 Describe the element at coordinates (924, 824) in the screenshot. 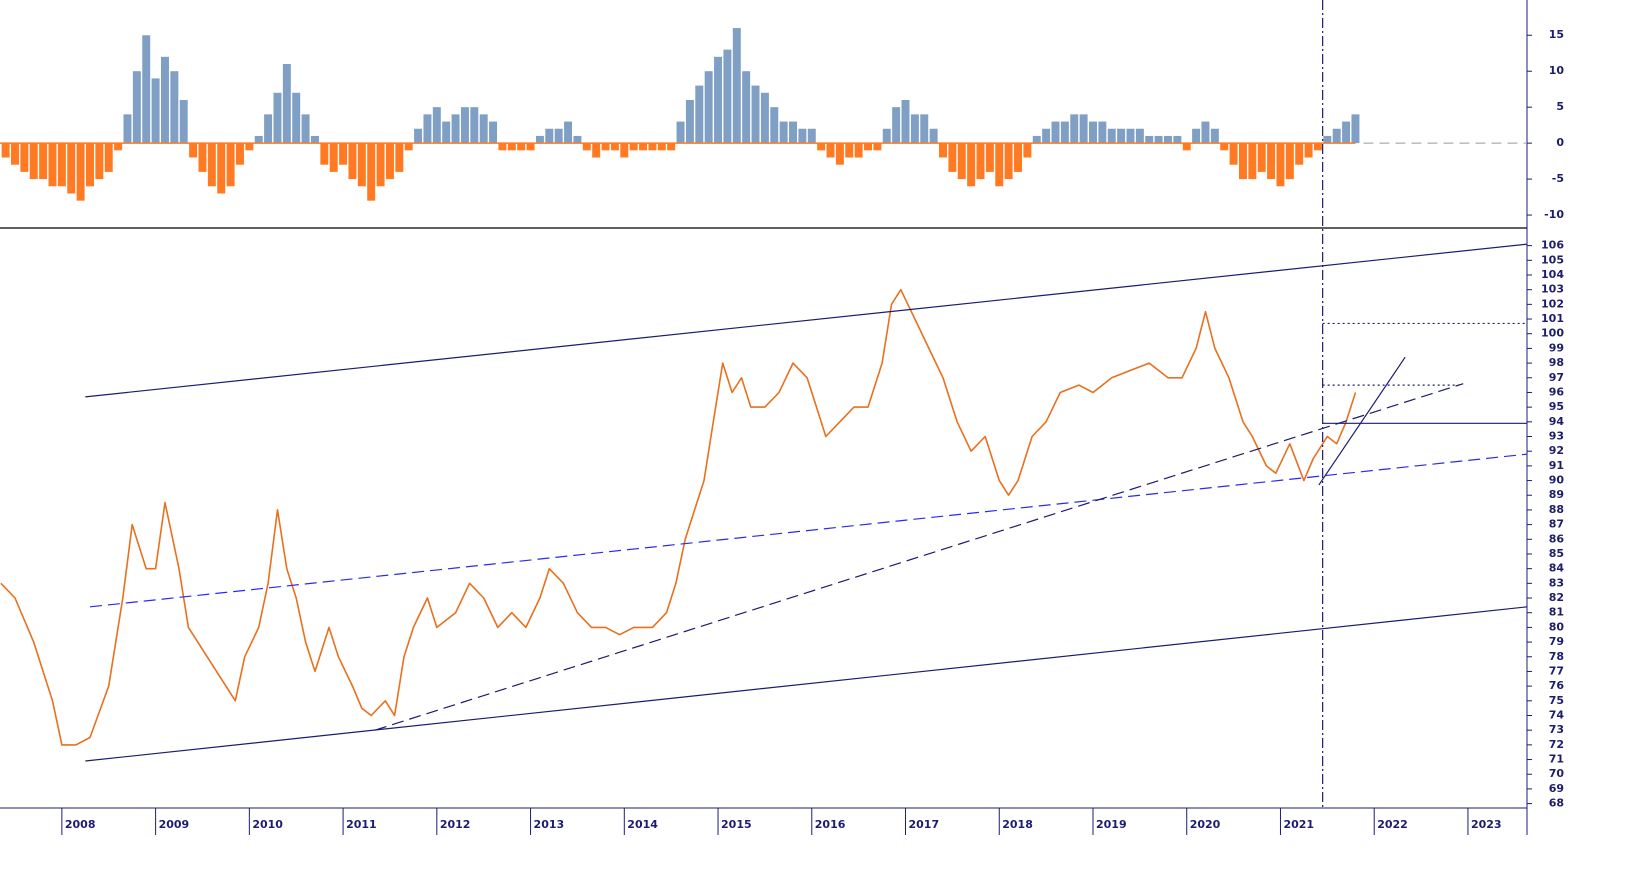

I see `x-tick-label: 2017` at that location.